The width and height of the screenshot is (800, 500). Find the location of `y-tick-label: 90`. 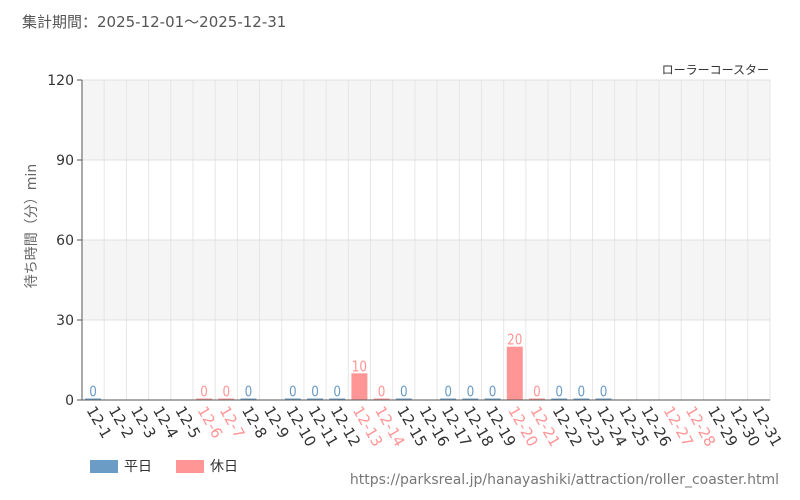

y-tick-label: 90 is located at coordinates (65, 161).